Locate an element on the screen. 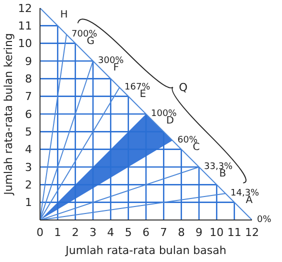  annotation: D is located at coordinates (170, 120).